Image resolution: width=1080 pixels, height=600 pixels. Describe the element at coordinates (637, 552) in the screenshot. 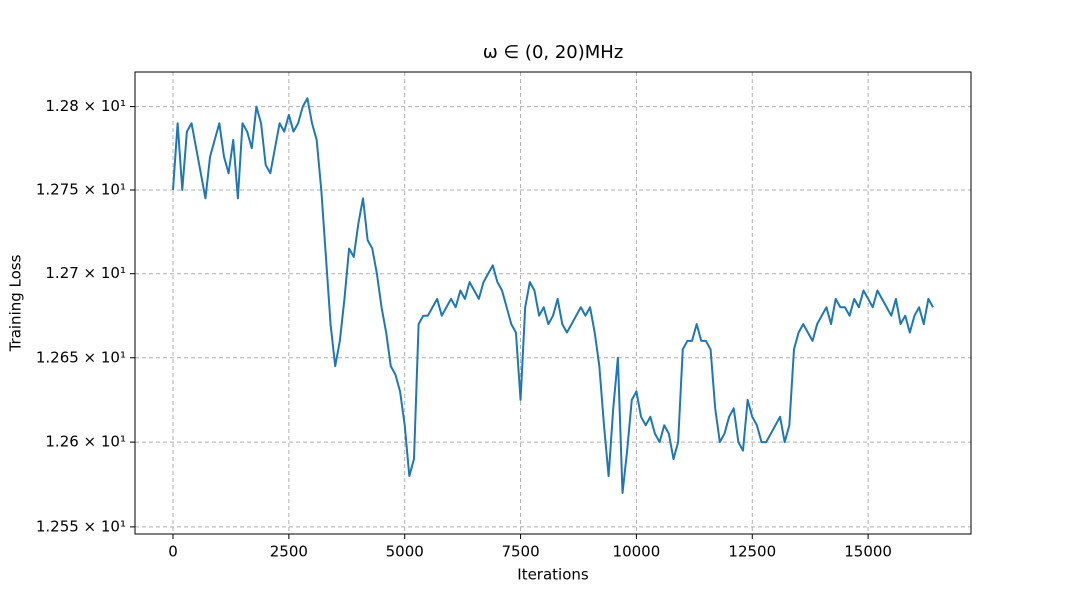

I see `x-tick-label: 10000` at that location.